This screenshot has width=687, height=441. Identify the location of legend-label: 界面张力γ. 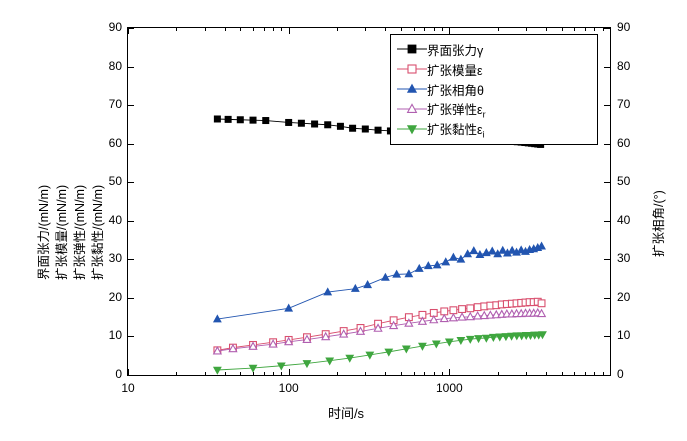
(455, 50).